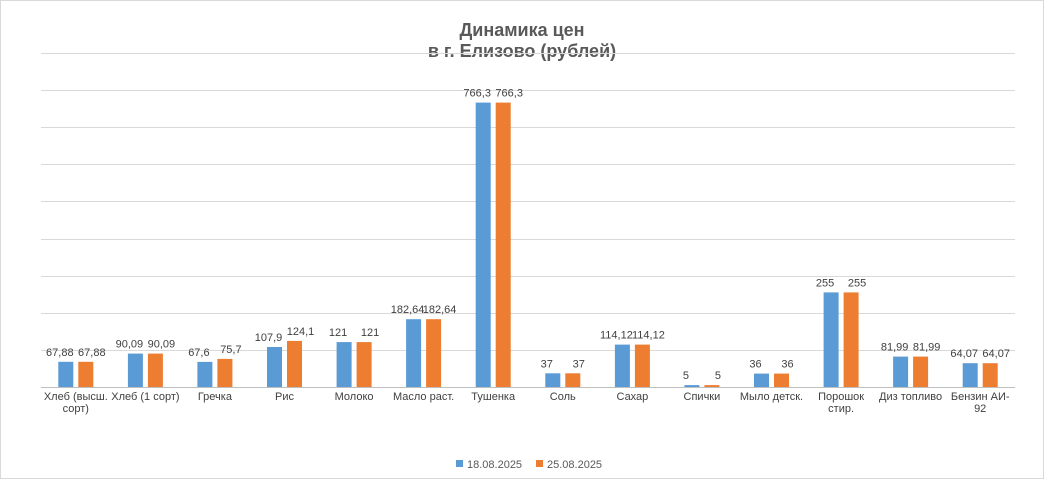 The image size is (1044, 479). Describe the element at coordinates (145, 397) in the screenshot. I see `category-label: Хлеб (1 сорт)` at that location.